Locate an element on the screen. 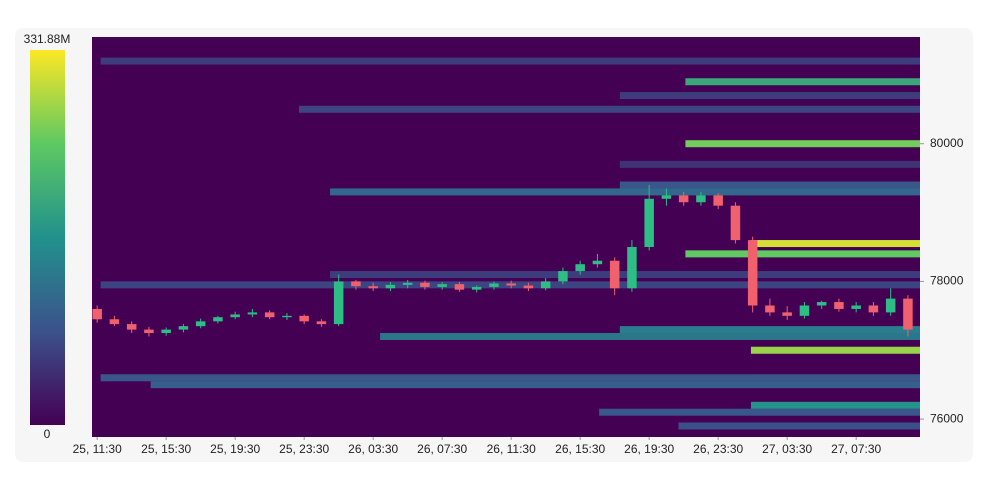 Image resolution: width=990 pixels, height=501 pixels. x-tick-label: 27, 07:30 is located at coordinates (856, 449).